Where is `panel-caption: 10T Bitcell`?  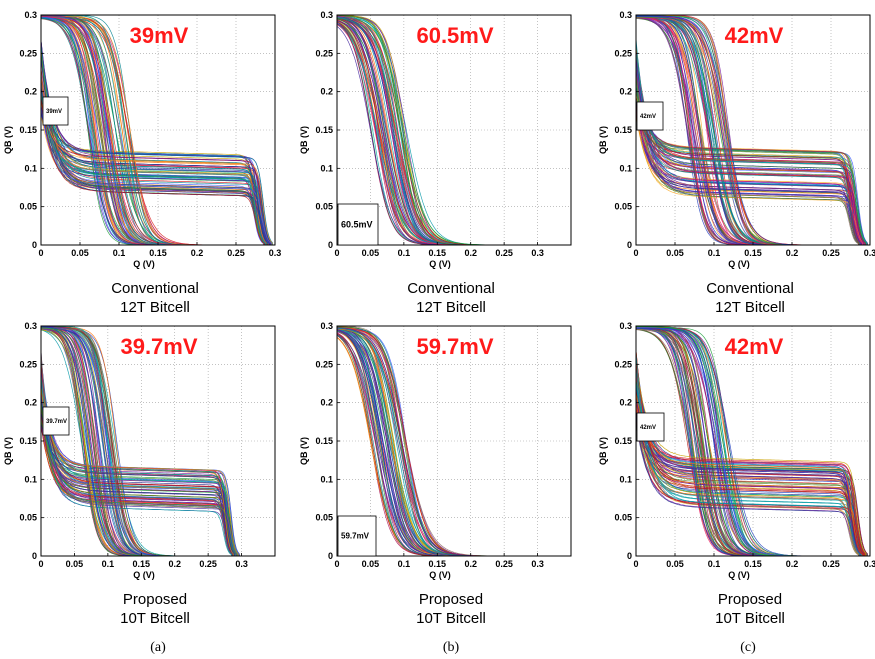 panel-caption: 10T Bitcell is located at coordinates (451, 618).